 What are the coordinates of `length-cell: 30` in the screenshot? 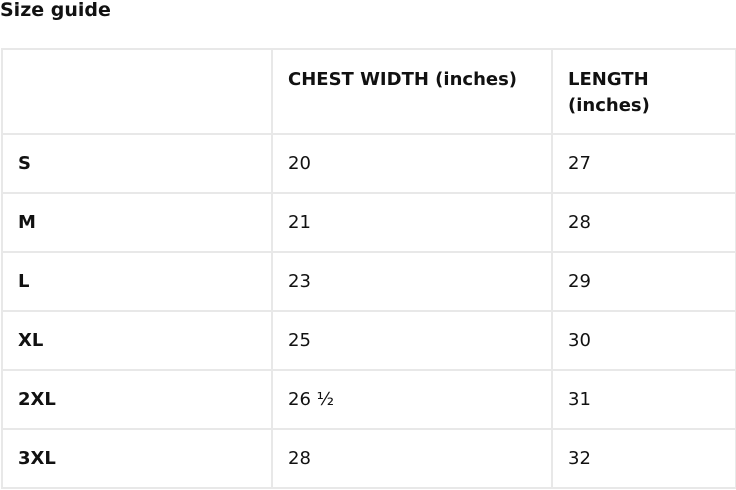 It's located at (643, 340).